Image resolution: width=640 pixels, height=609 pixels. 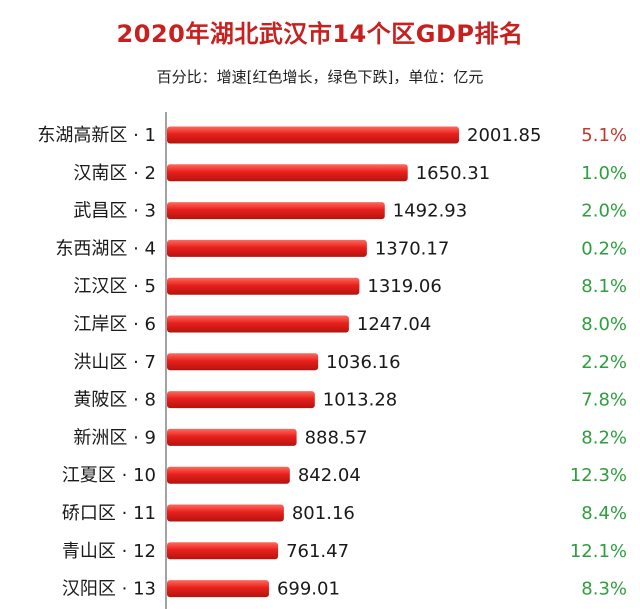 I want to click on growth-label: 8.2%, so click(x=604, y=437).